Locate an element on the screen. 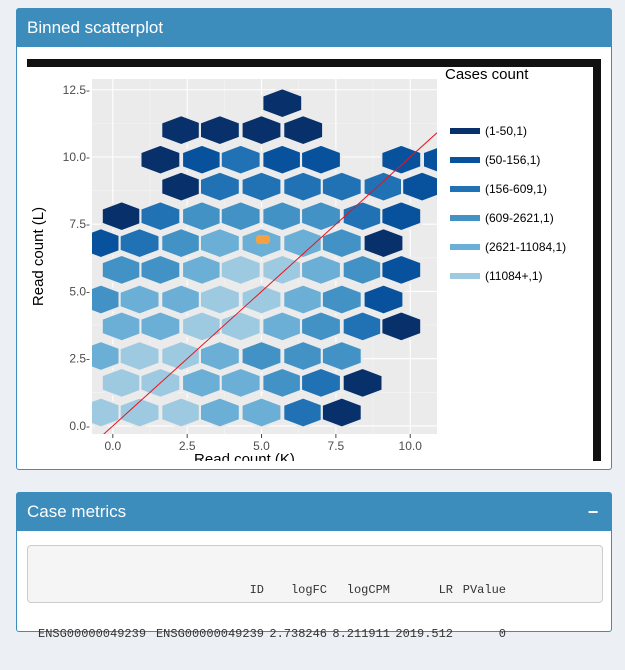 This screenshot has height=670, width=625. metrics-header-row: ID logFC logCPM LR PValue is located at coordinates (315, 590).